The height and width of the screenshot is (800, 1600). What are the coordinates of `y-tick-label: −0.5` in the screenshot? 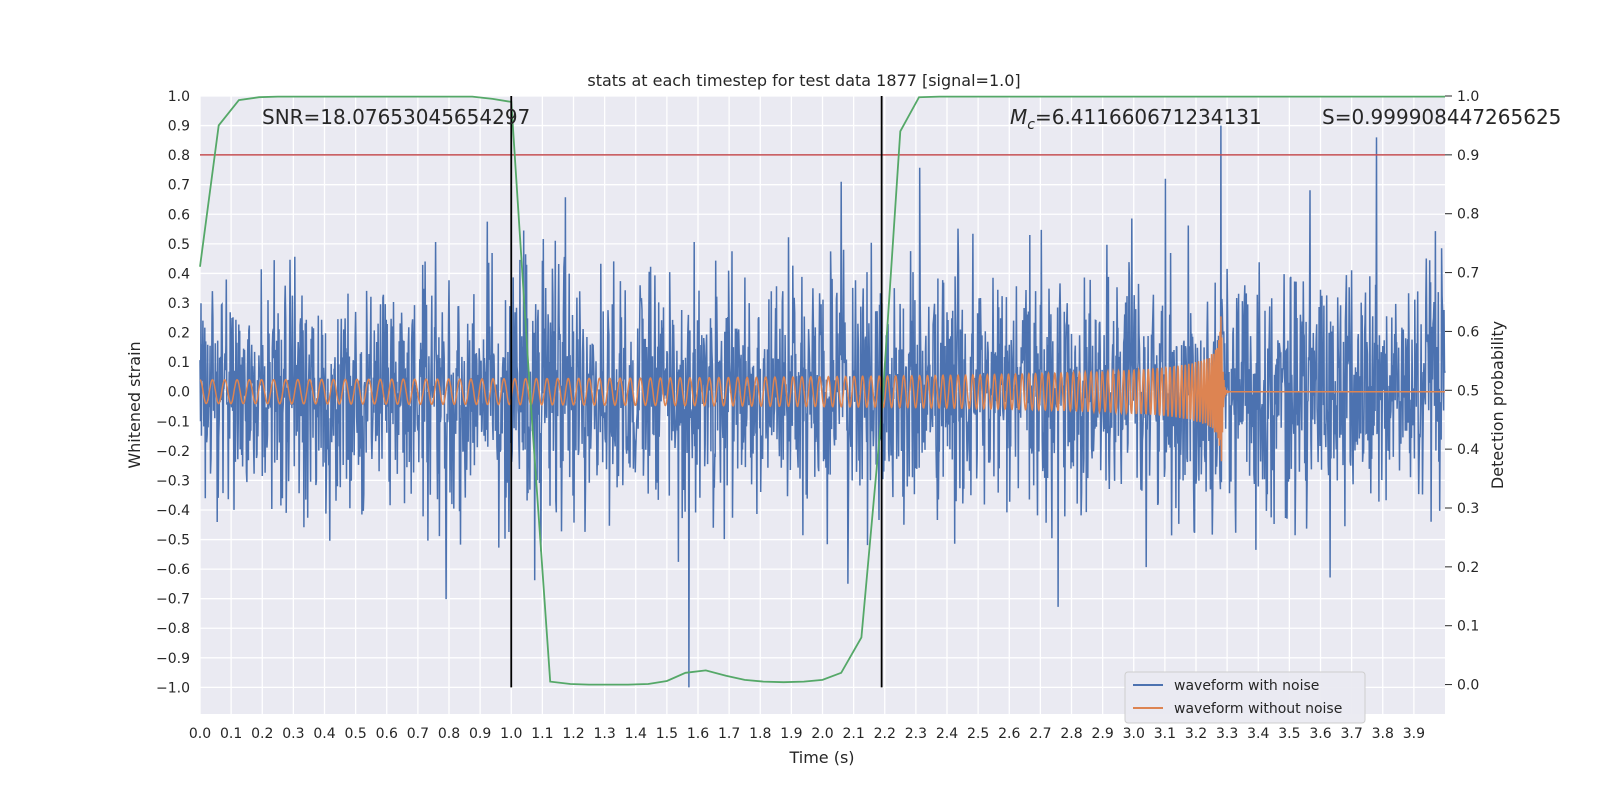 It's located at (173, 541).